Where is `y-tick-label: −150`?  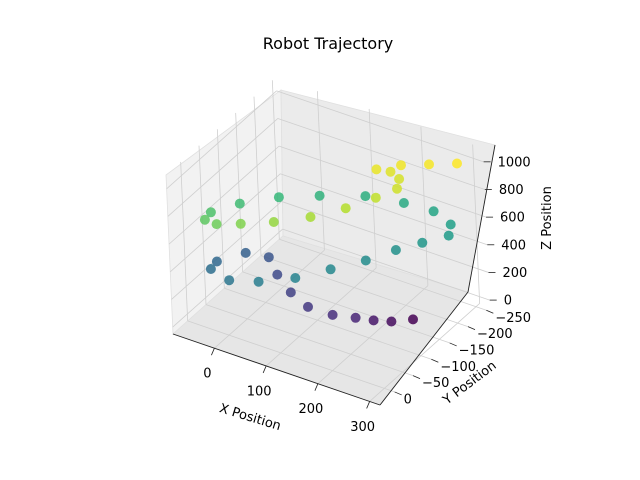
y-tick-label: −150 is located at coordinates (477, 350).